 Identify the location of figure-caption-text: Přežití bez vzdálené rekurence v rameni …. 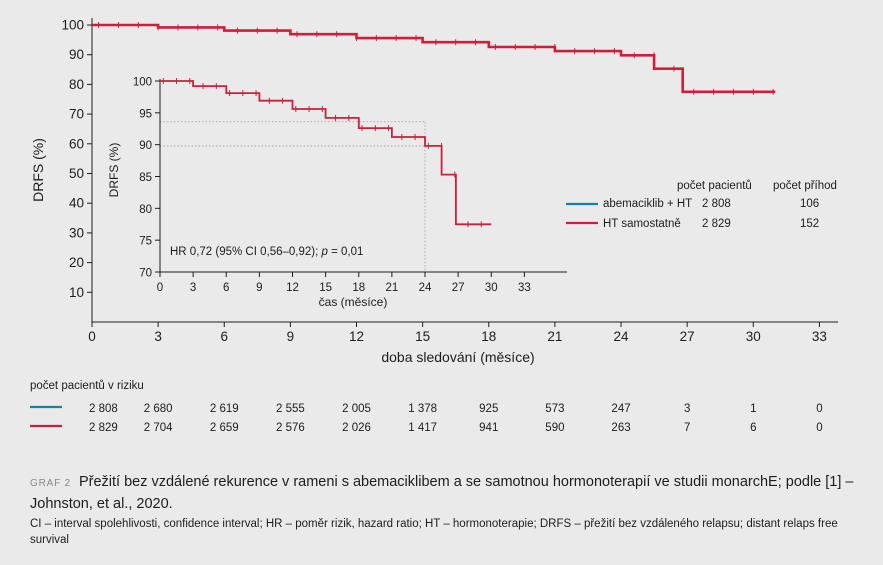
(442, 493).